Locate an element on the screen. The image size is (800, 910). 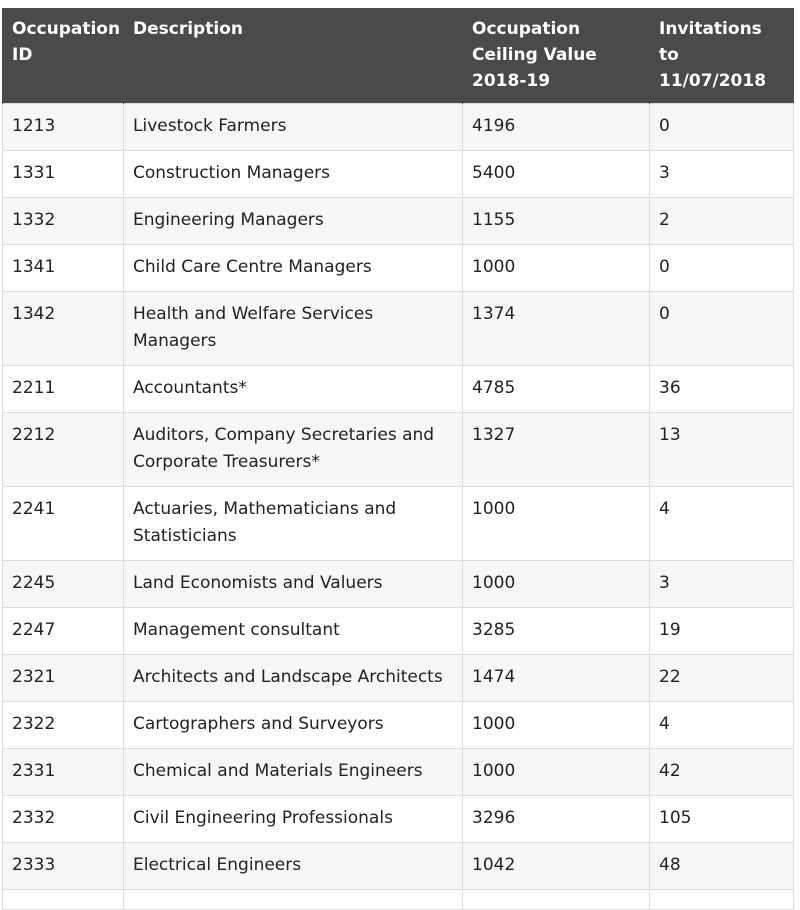
cell-occupation-id: 1213 is located at coordinates (63, 127).